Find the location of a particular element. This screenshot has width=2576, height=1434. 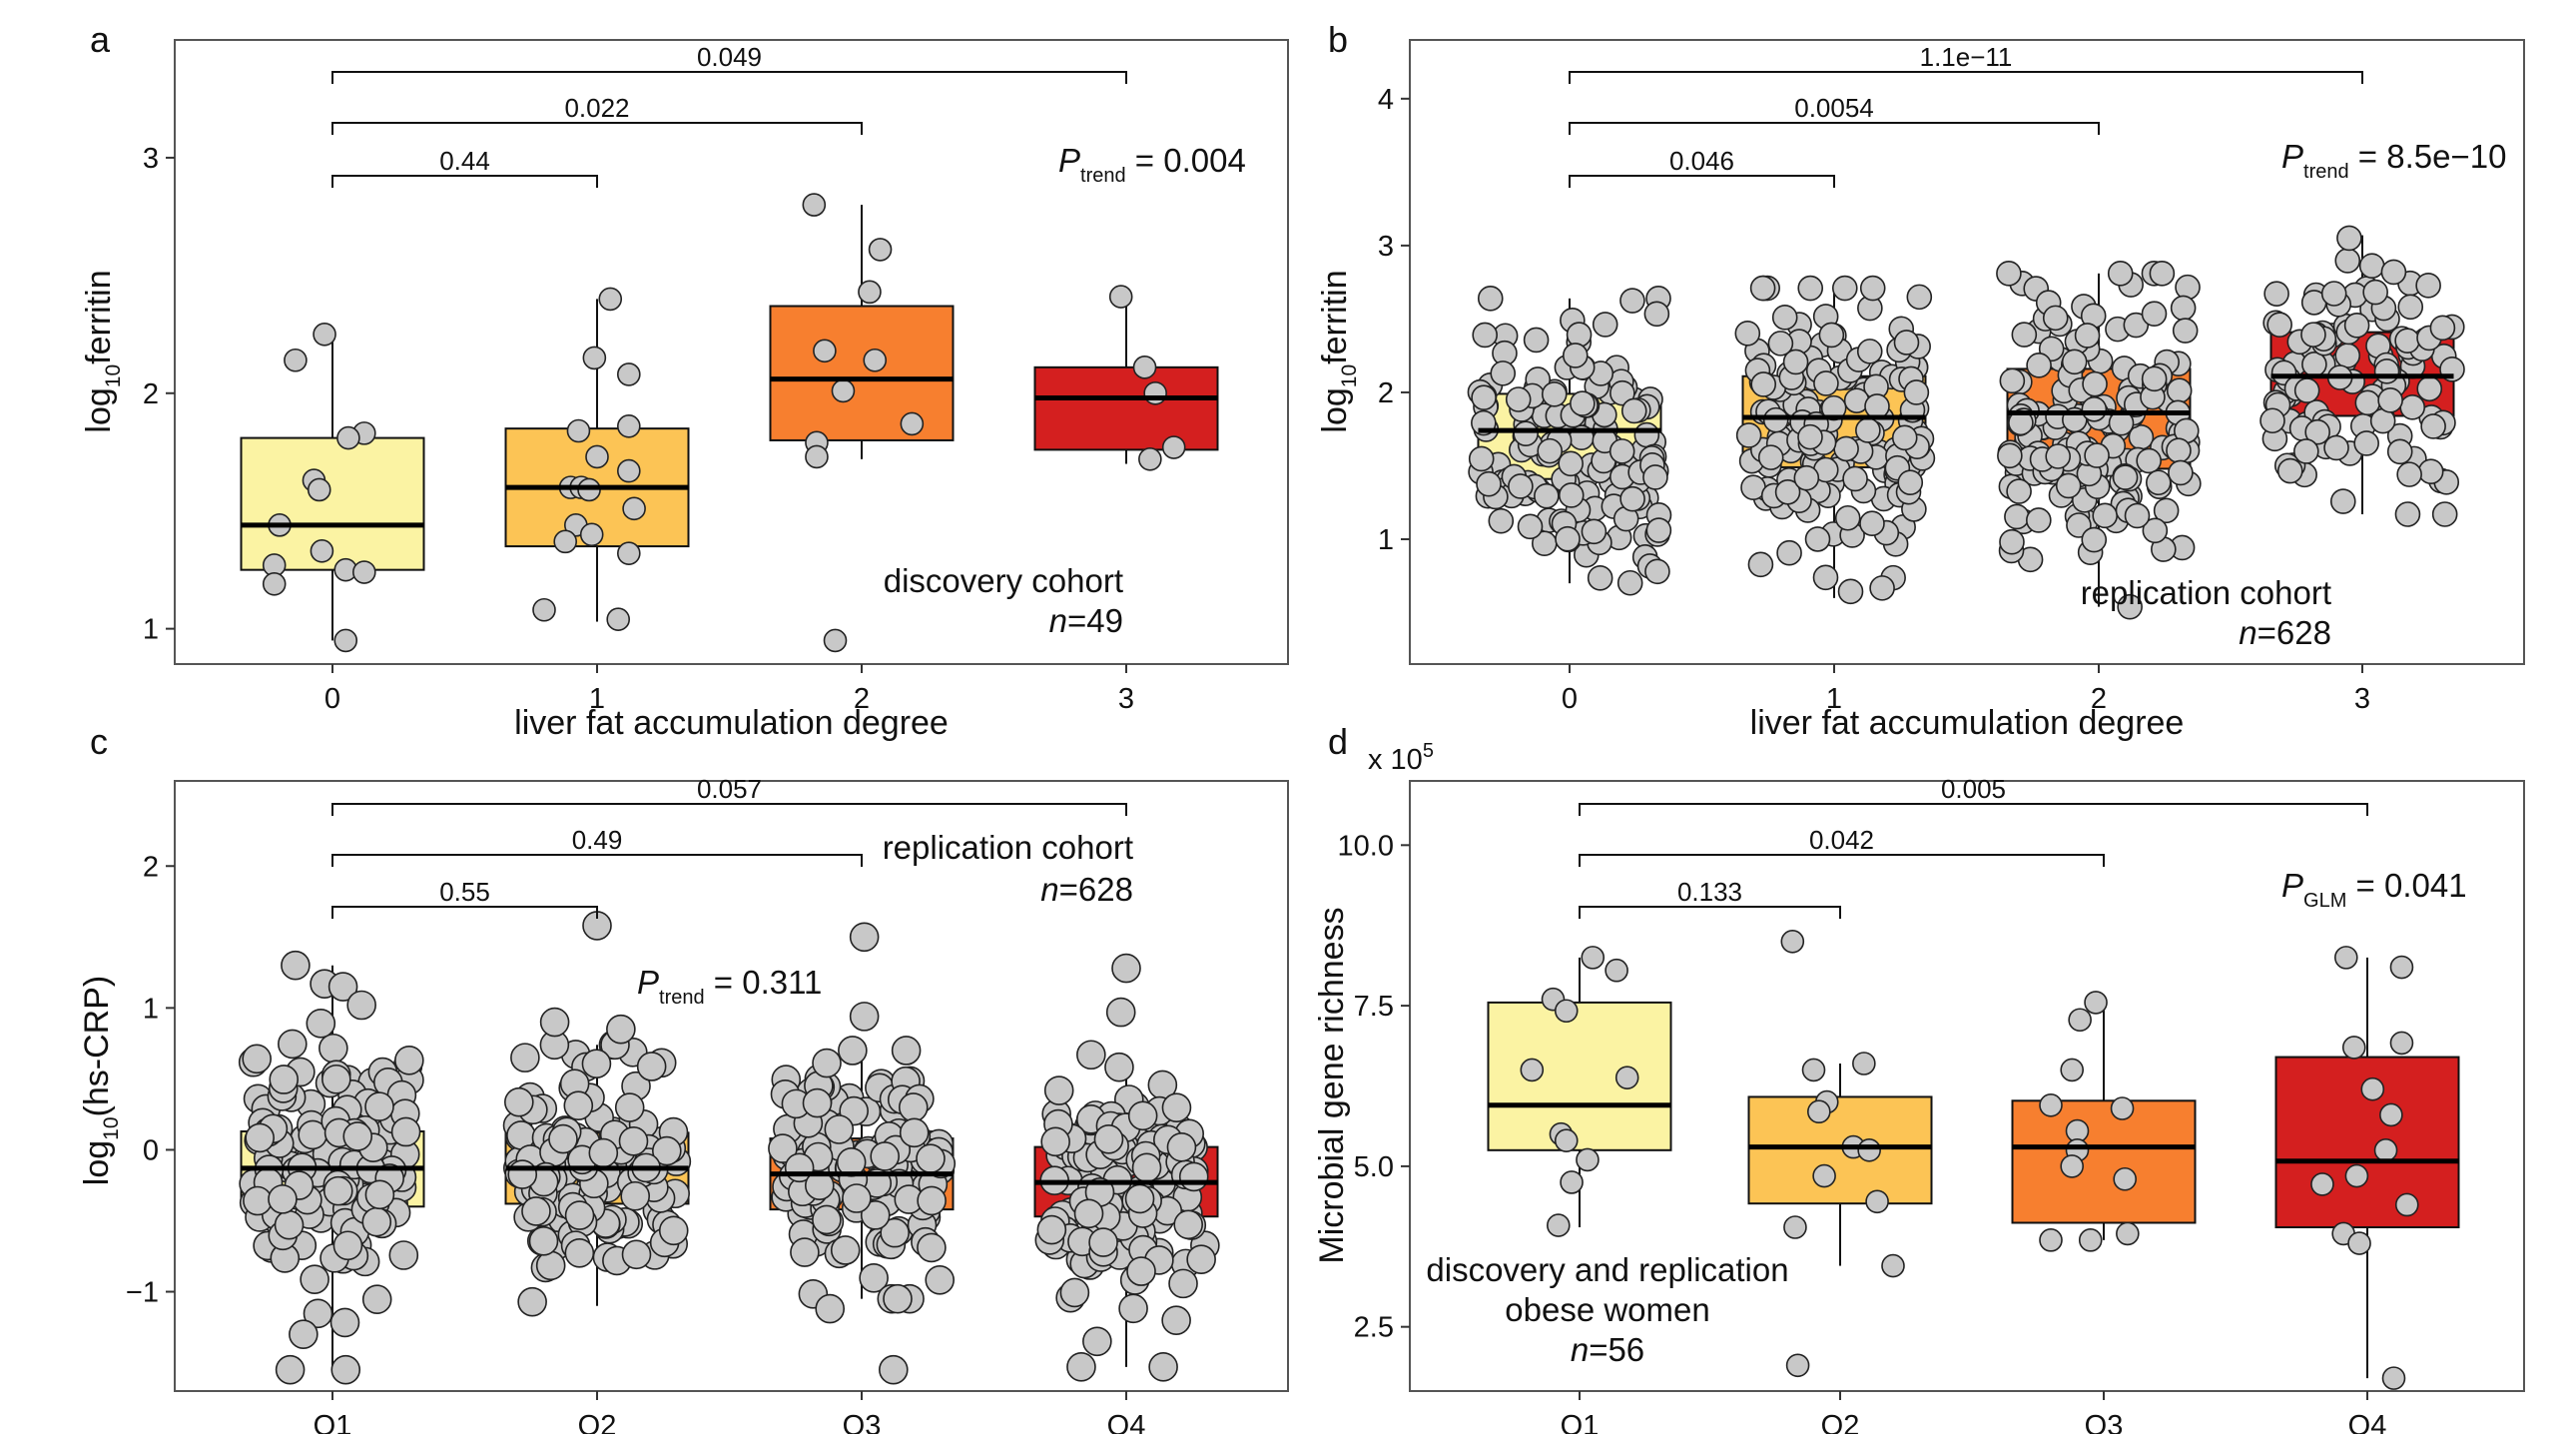

x-tick-label: 2 is located at coordinates (862, 699).